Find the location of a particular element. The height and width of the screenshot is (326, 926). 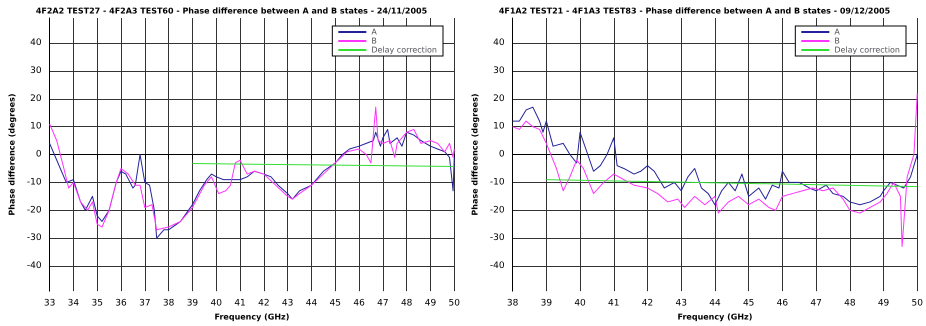

chart-title: 4F2A2 TEST27 - 4F2A3 TEST60 - Phase difference between A and B states - 24/11/2005 is located at coordinates (232, 11).